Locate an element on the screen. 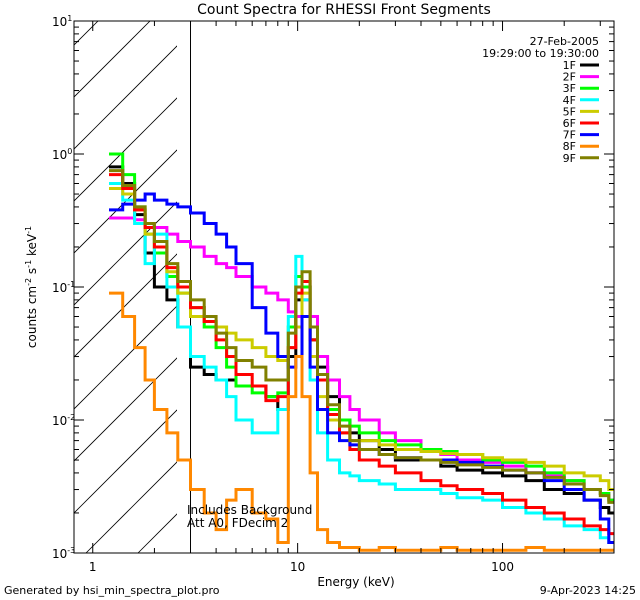 This screenshot has height=600, width=640. time-range-label: 19:29:00 to 19:30:00 is located at coordinates (540, 53).